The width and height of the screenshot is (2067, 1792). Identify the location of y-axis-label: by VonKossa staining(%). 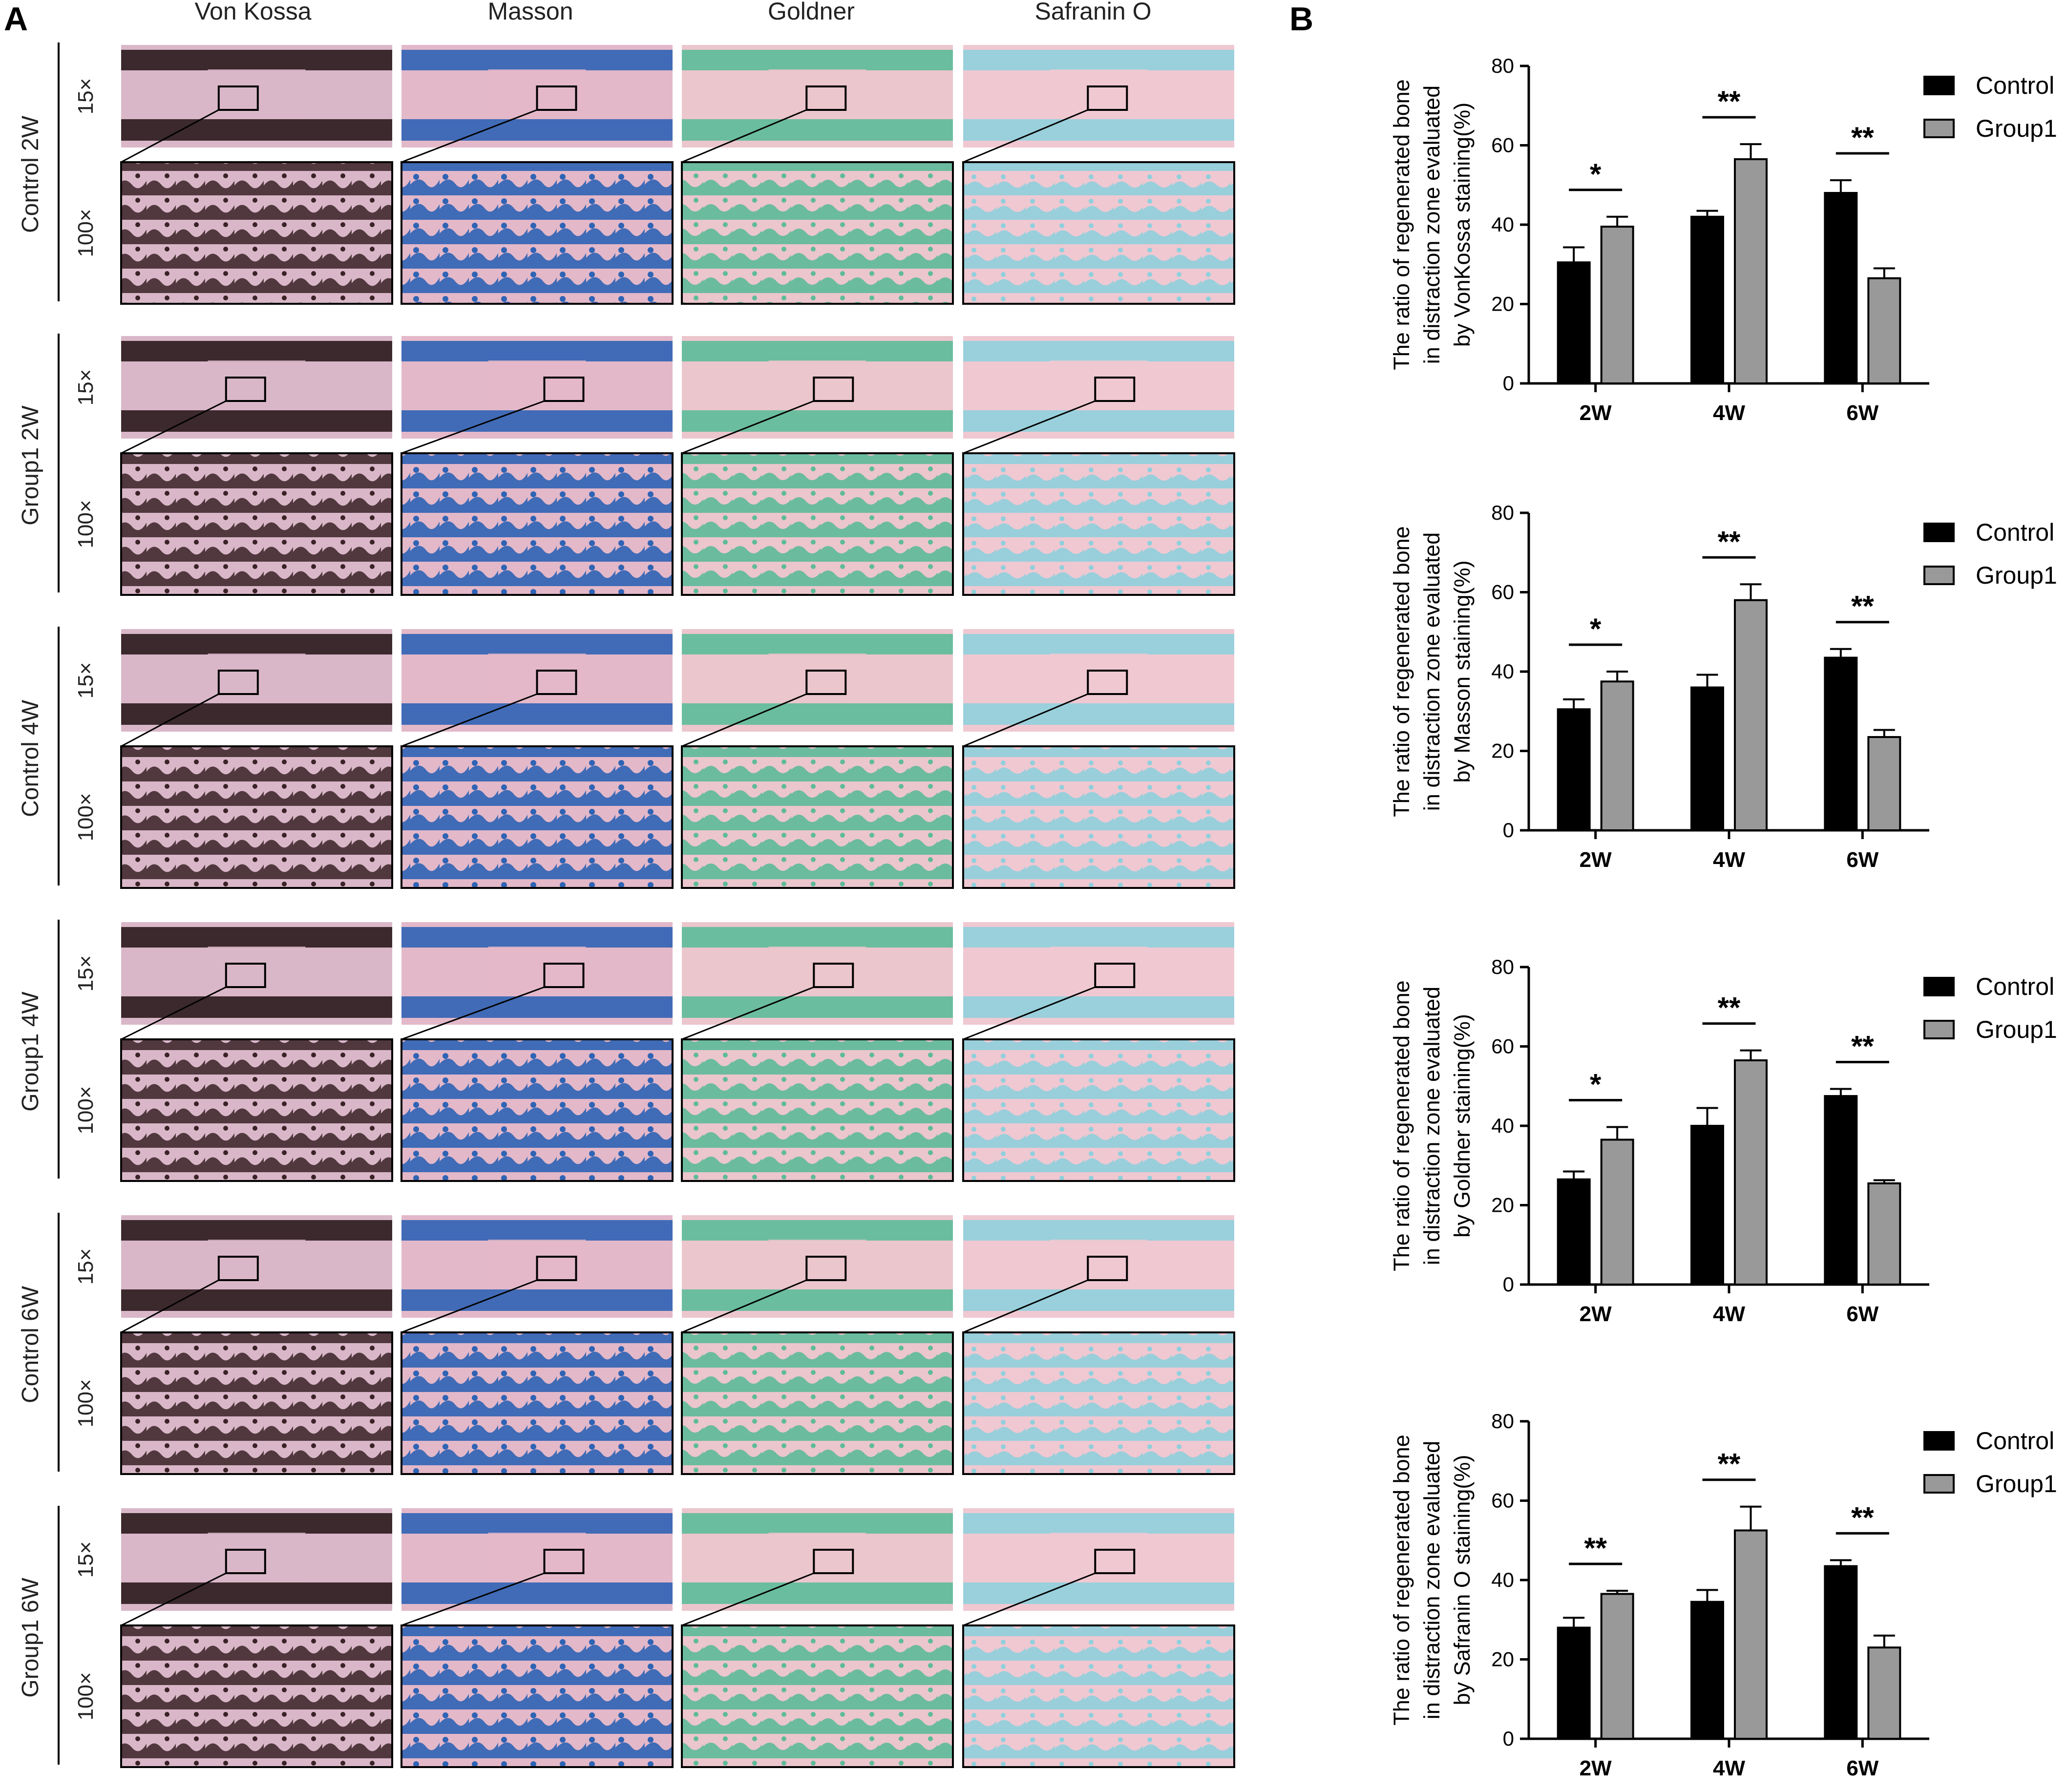
(1462, 225).